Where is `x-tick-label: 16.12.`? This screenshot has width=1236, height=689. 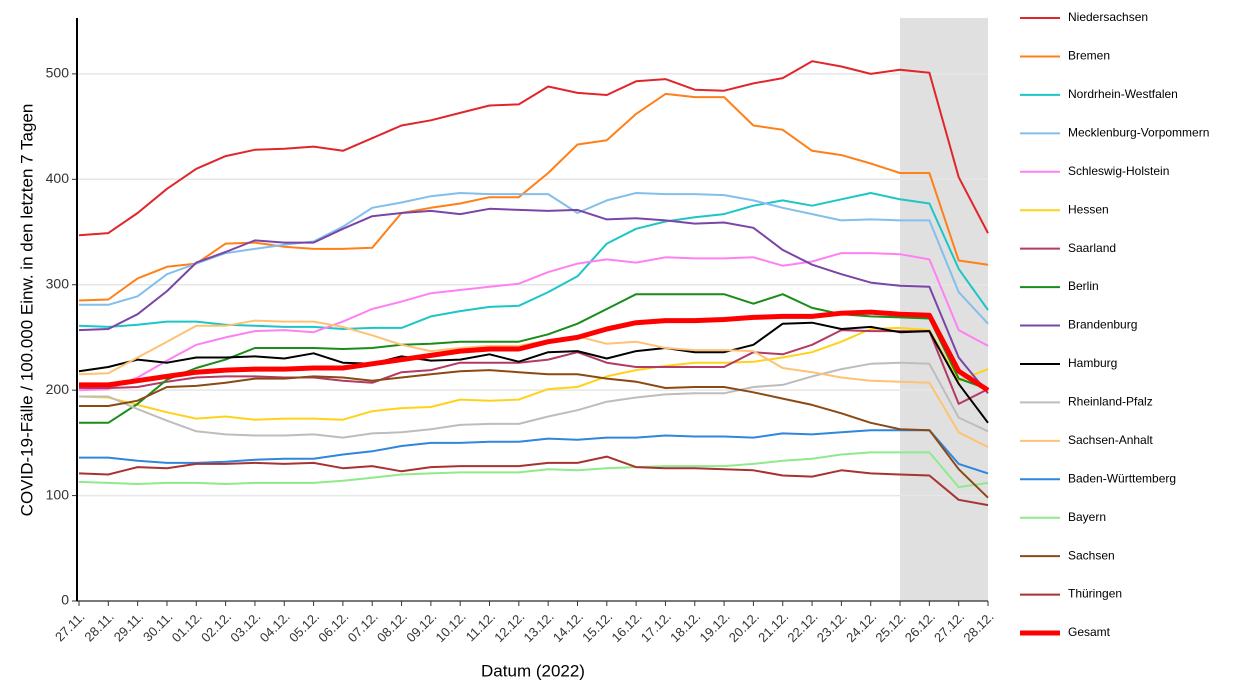
x-tick-label: 16.12. is located at coordinates (627, 627).